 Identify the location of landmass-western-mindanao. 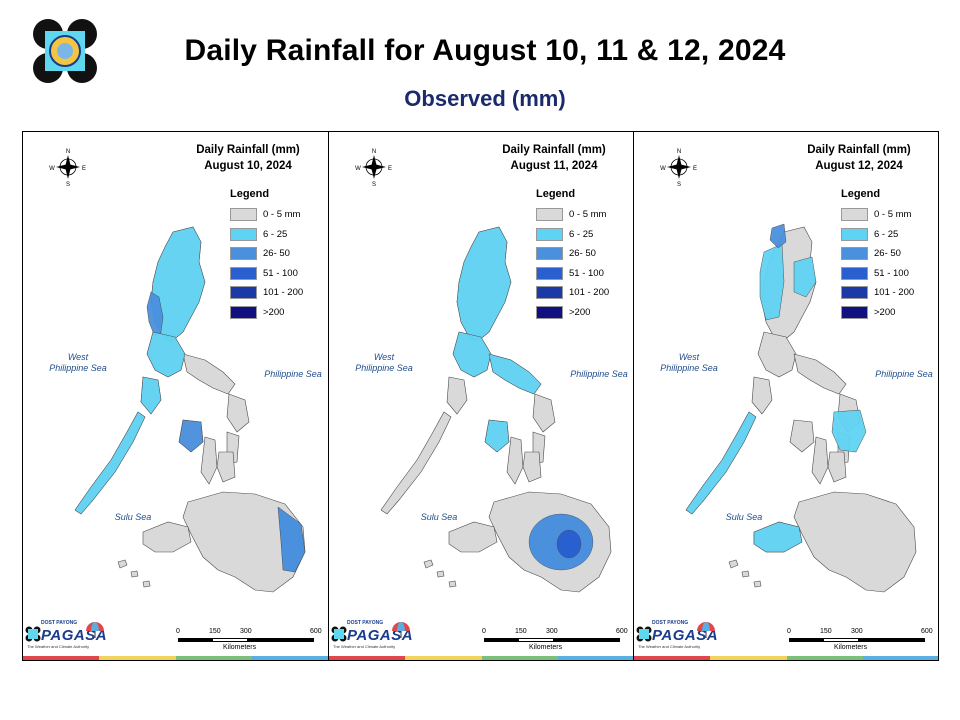
(167, 537).